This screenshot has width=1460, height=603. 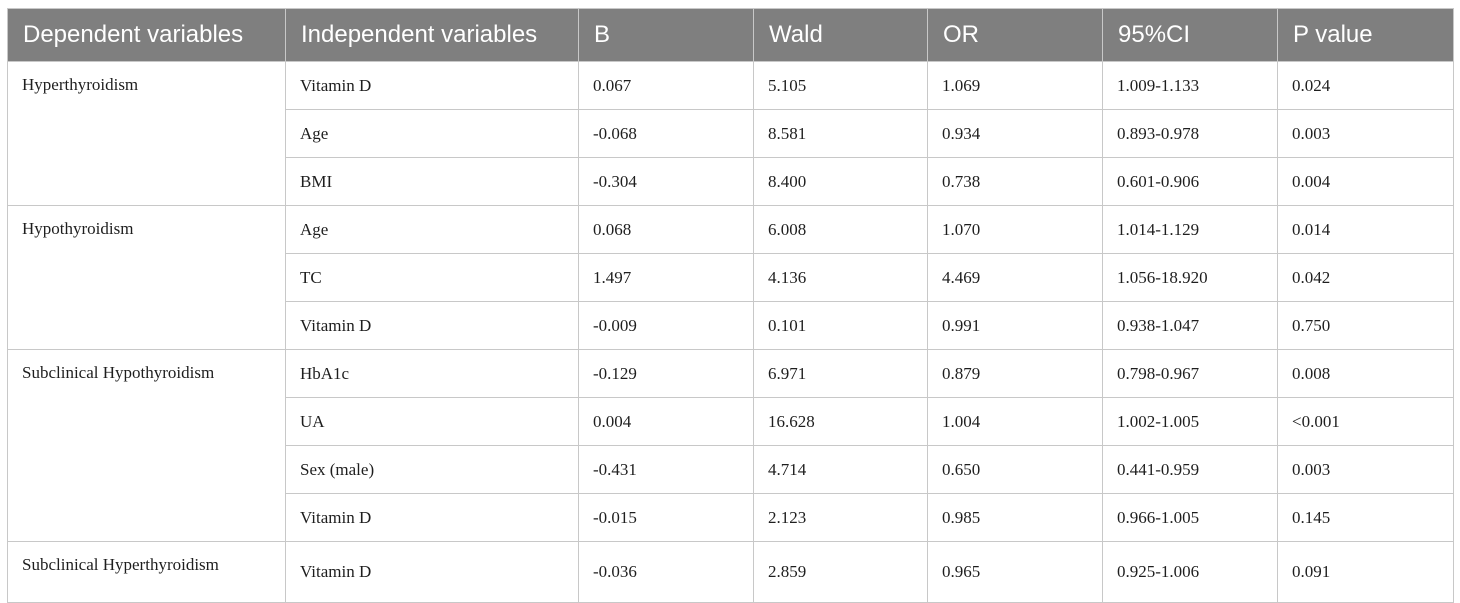 I want to click on cell-p-value: 0.004, so click(x=1365, y=181).